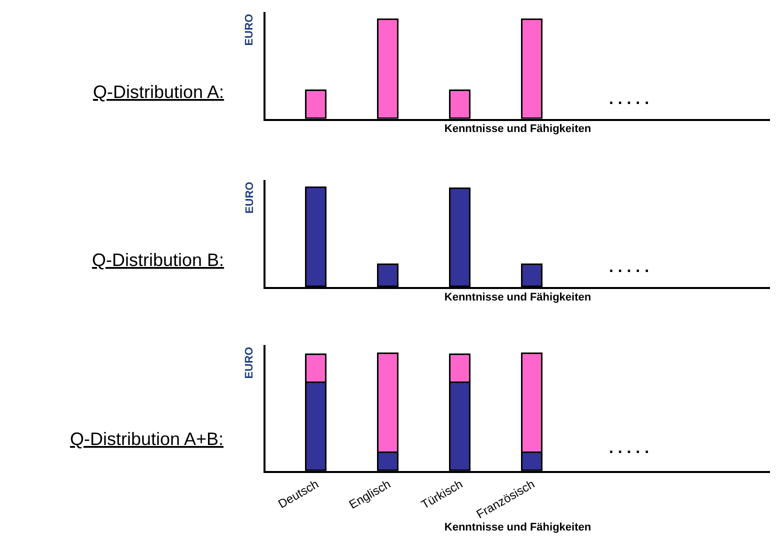  I want to click on text: Q-Distribution A+B:, so click(147, 439).